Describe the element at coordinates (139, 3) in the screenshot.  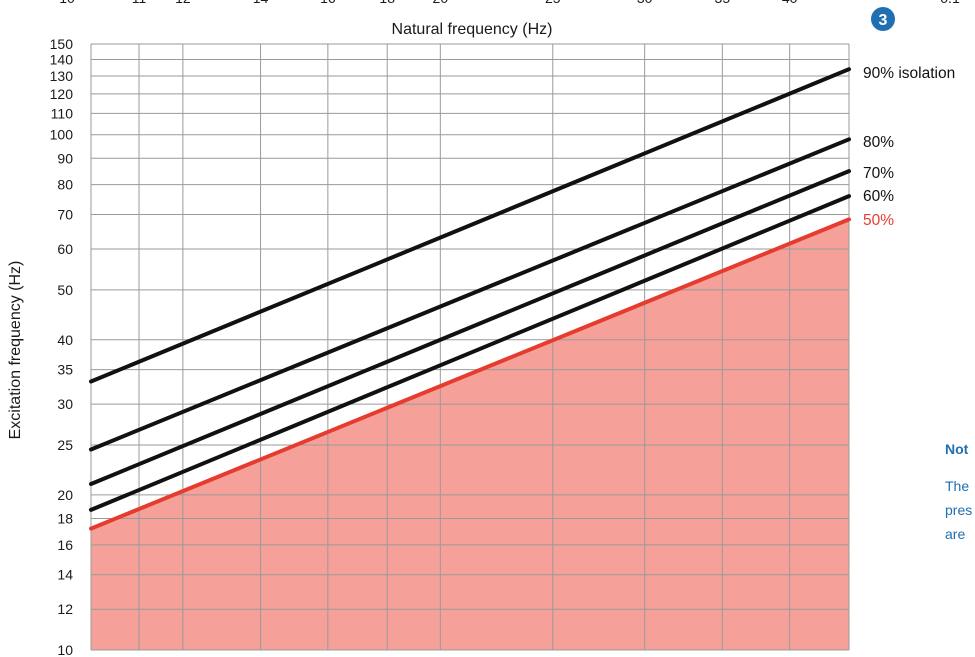
I see `x-tick-label-1: 11` at that location.